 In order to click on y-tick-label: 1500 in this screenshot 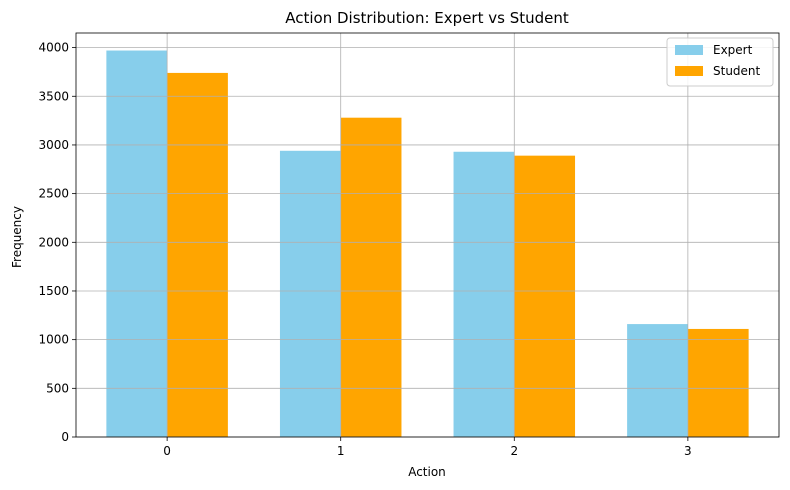, I will do `click(53, 291)`.